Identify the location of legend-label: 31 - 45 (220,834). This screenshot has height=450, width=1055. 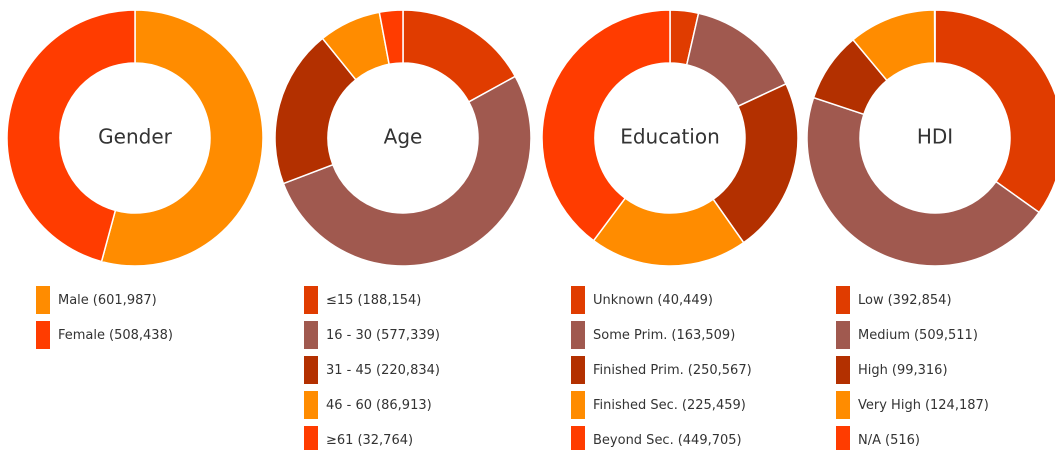
(383, 370).